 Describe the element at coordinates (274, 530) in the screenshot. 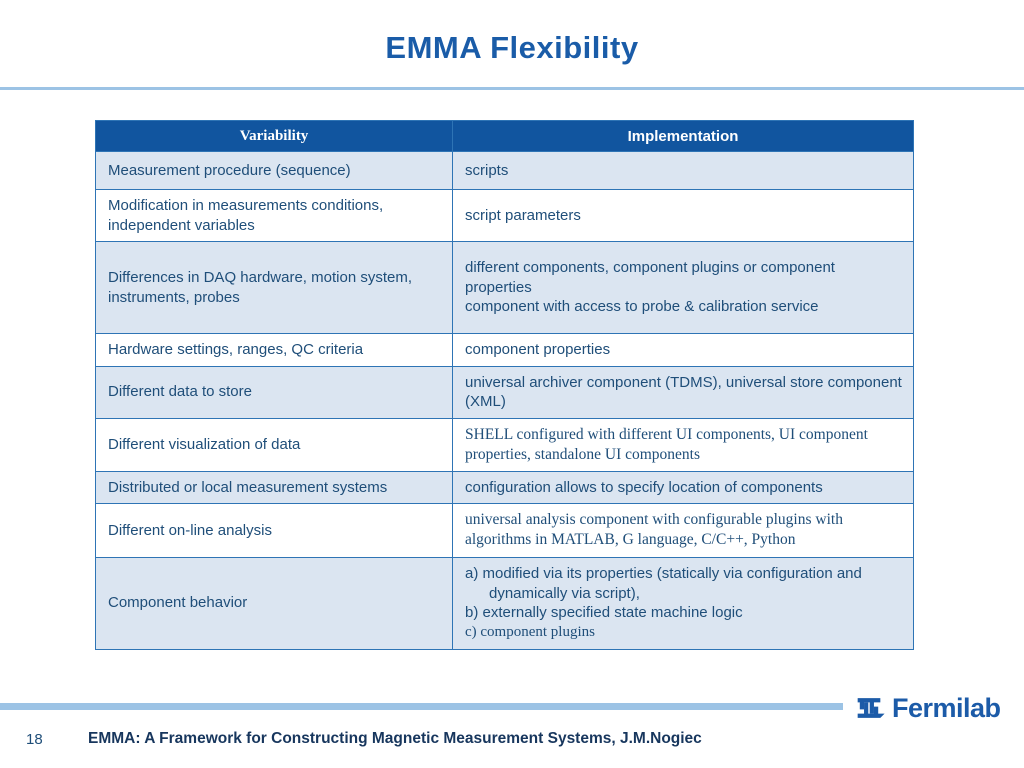

I see `variability-cell: Different on-line analysis` at that location.